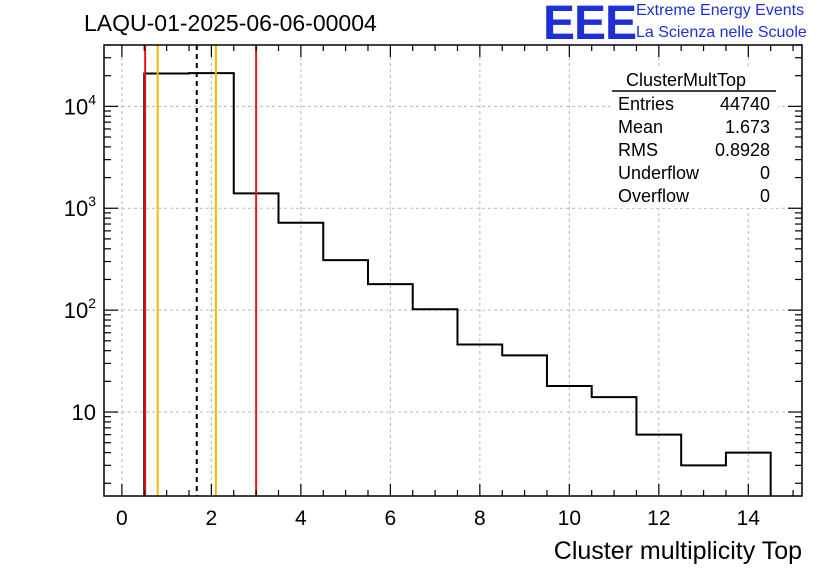 This screenshot has width=836, height=572. What do you see at coordinates (646, 104) in the screenshot?
I see `stats-label: Entries` at bounding box center [646, 104].